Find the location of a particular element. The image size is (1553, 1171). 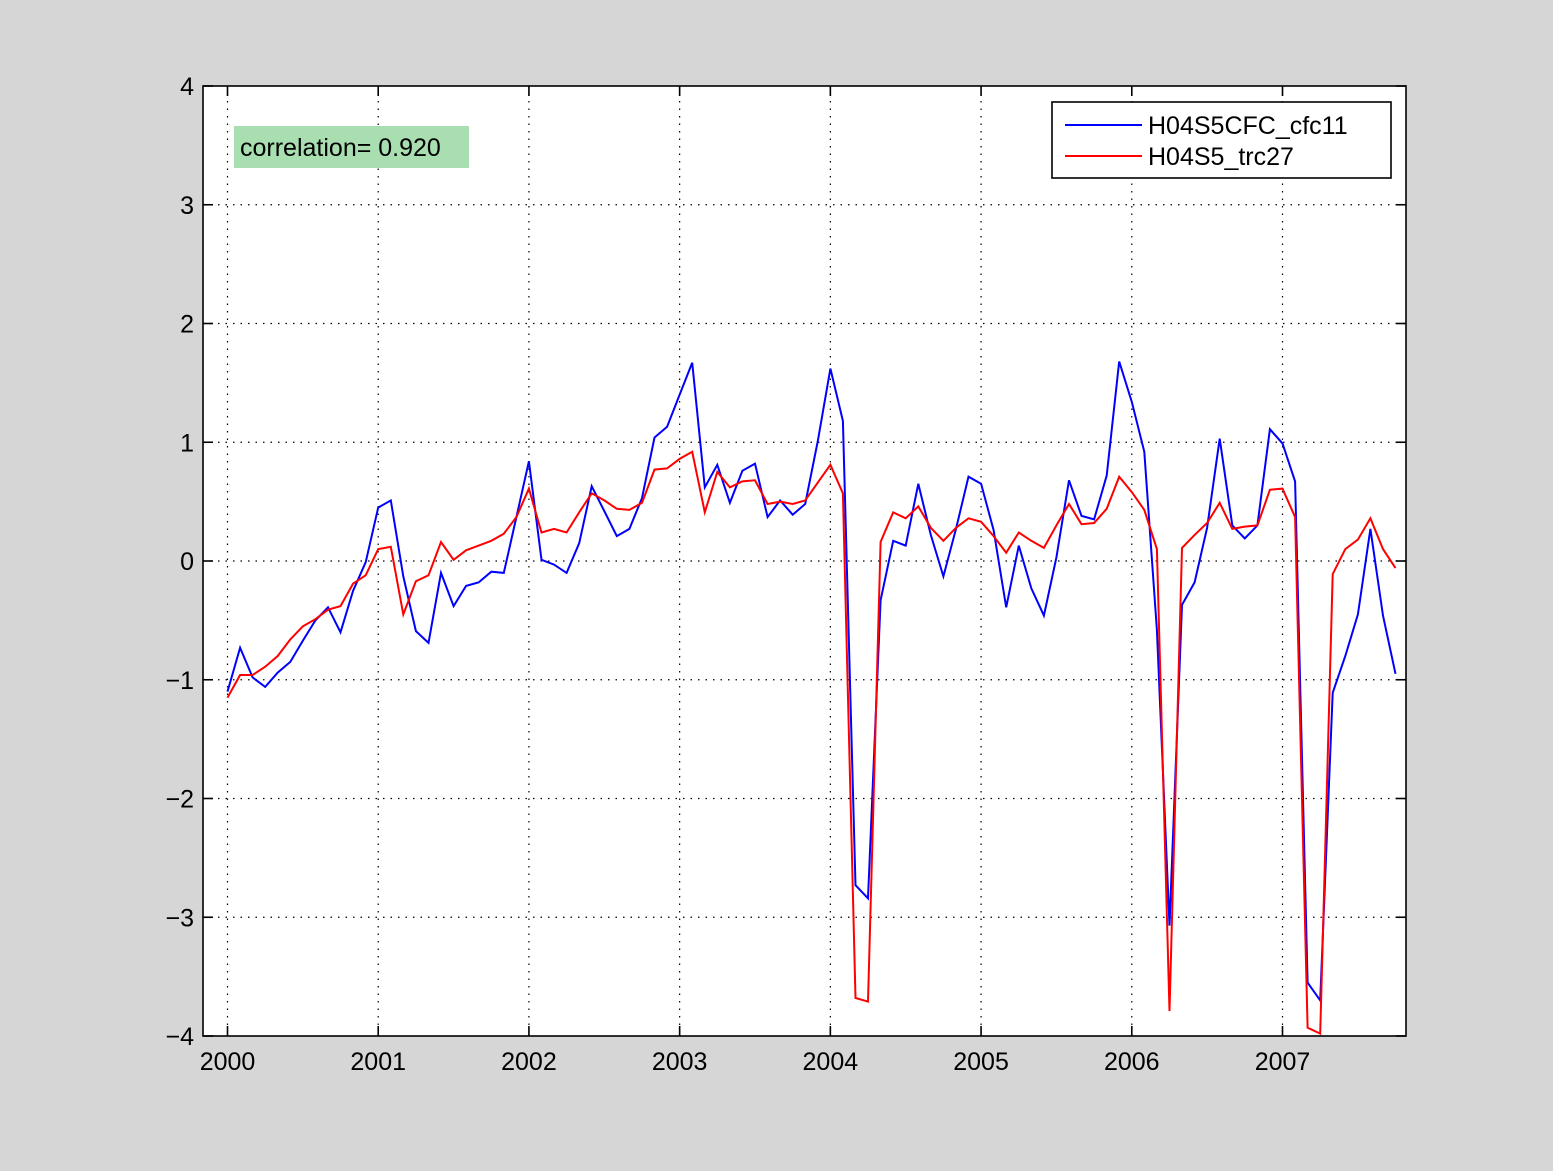

legend-label-trc27: H04S5_trc27 is located at coordinates (1221, 157).